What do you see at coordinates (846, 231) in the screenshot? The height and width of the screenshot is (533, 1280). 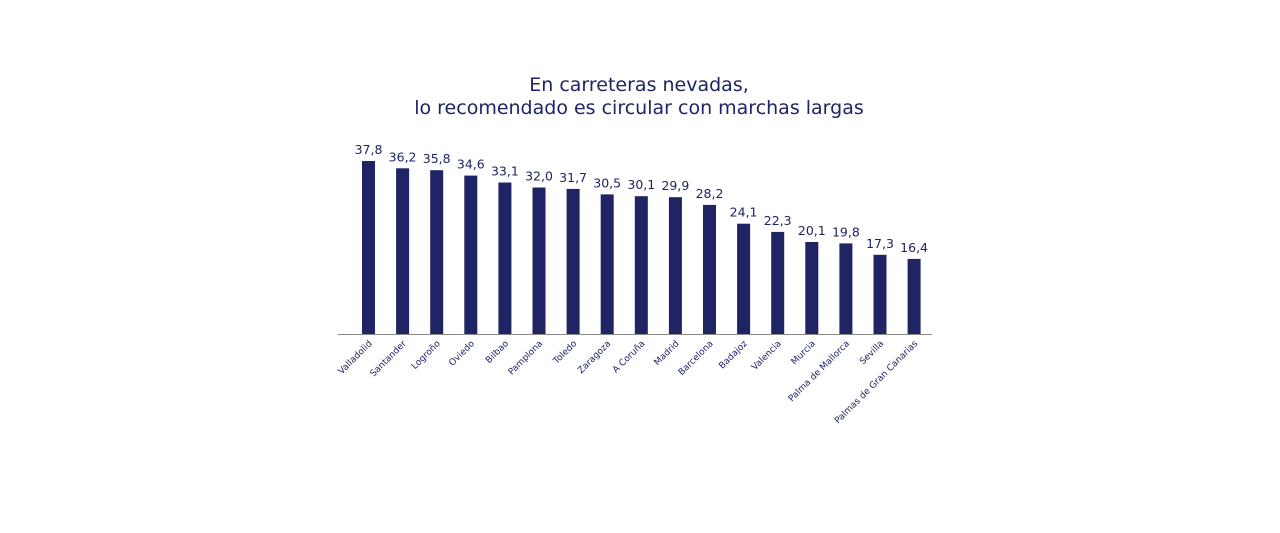 I see `data-label: 19,8` at bounding box center [846, 231].